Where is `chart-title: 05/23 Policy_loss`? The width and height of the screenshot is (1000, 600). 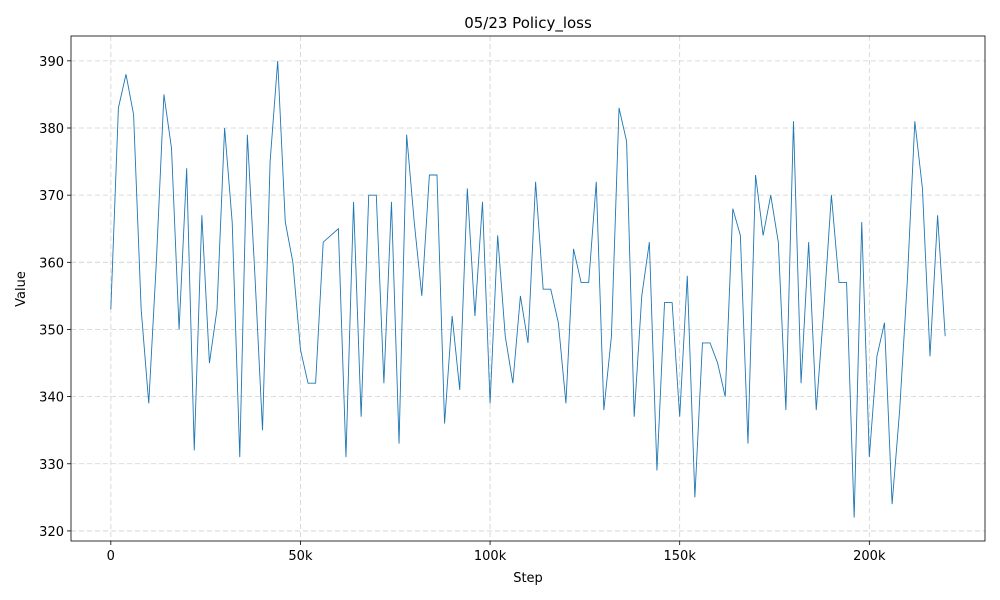 chart-title: 05/23 Policy_loss is located at coordinates (528, 23).